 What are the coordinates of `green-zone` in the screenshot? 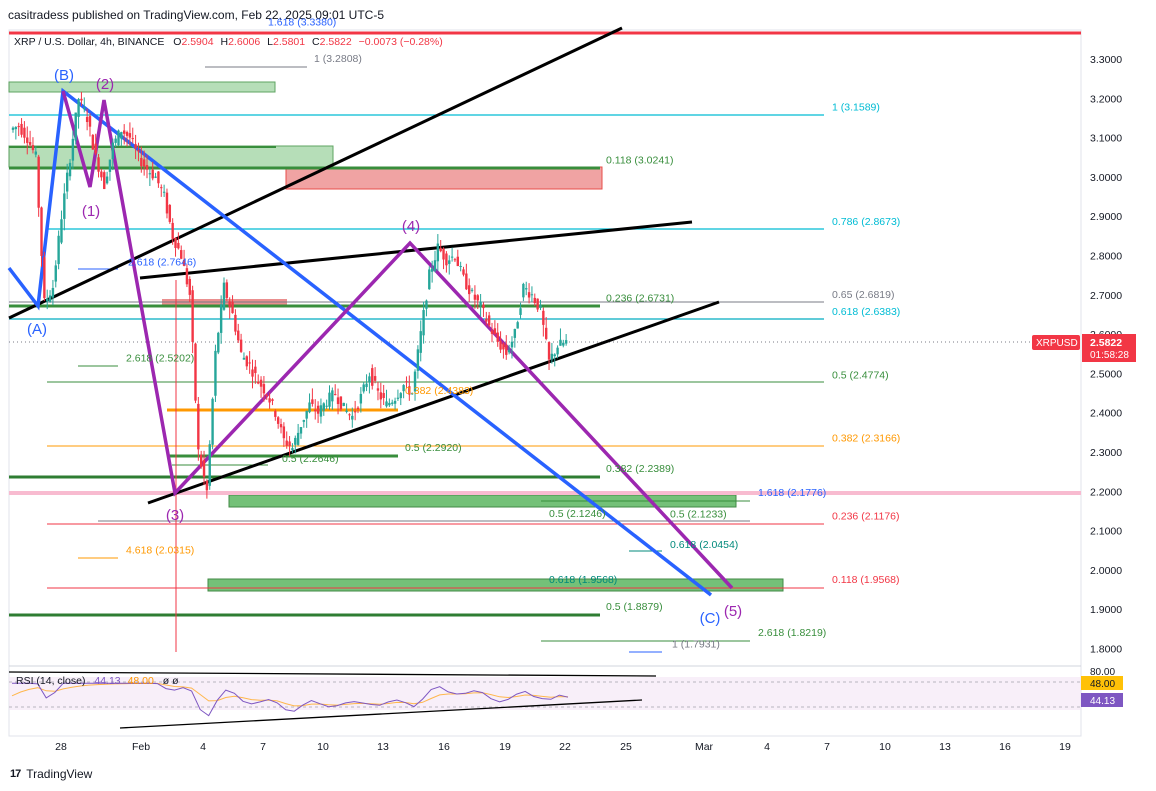 It's located at (142, 87).